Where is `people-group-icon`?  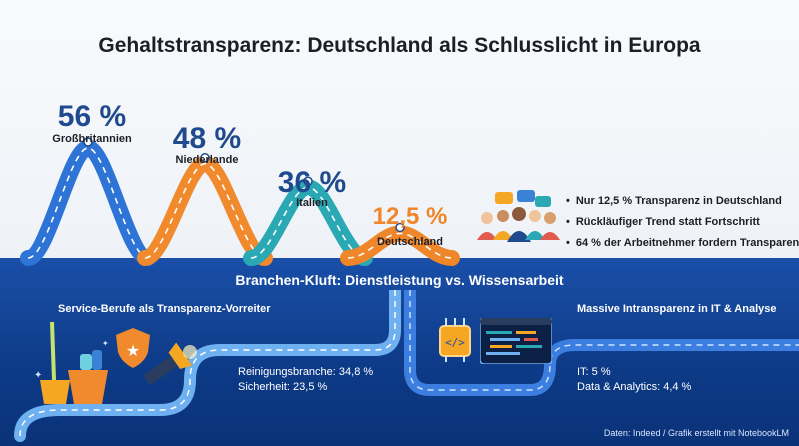 people-group-icon is located at coordinates (518, 216).